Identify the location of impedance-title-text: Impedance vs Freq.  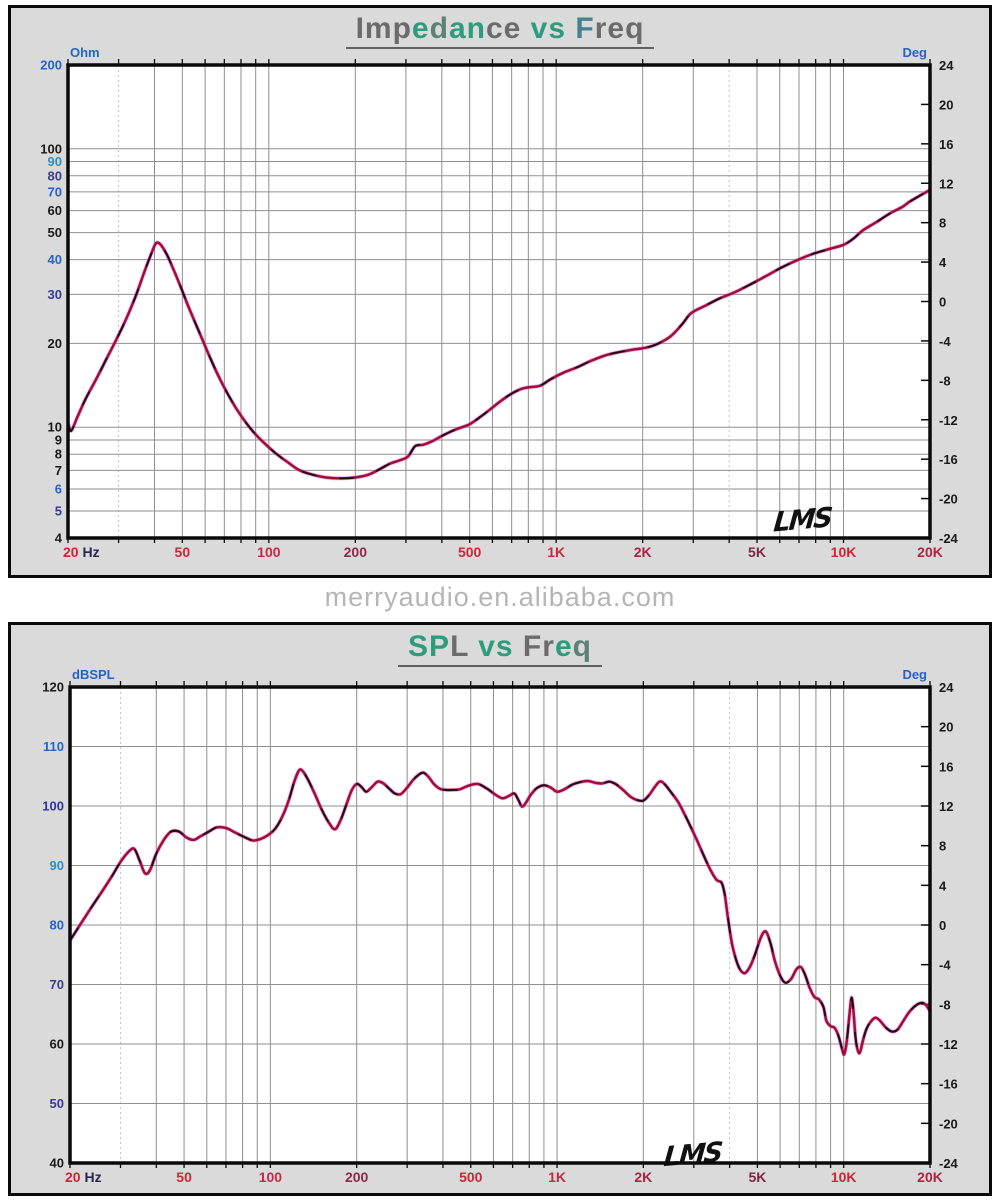
(500, 30).